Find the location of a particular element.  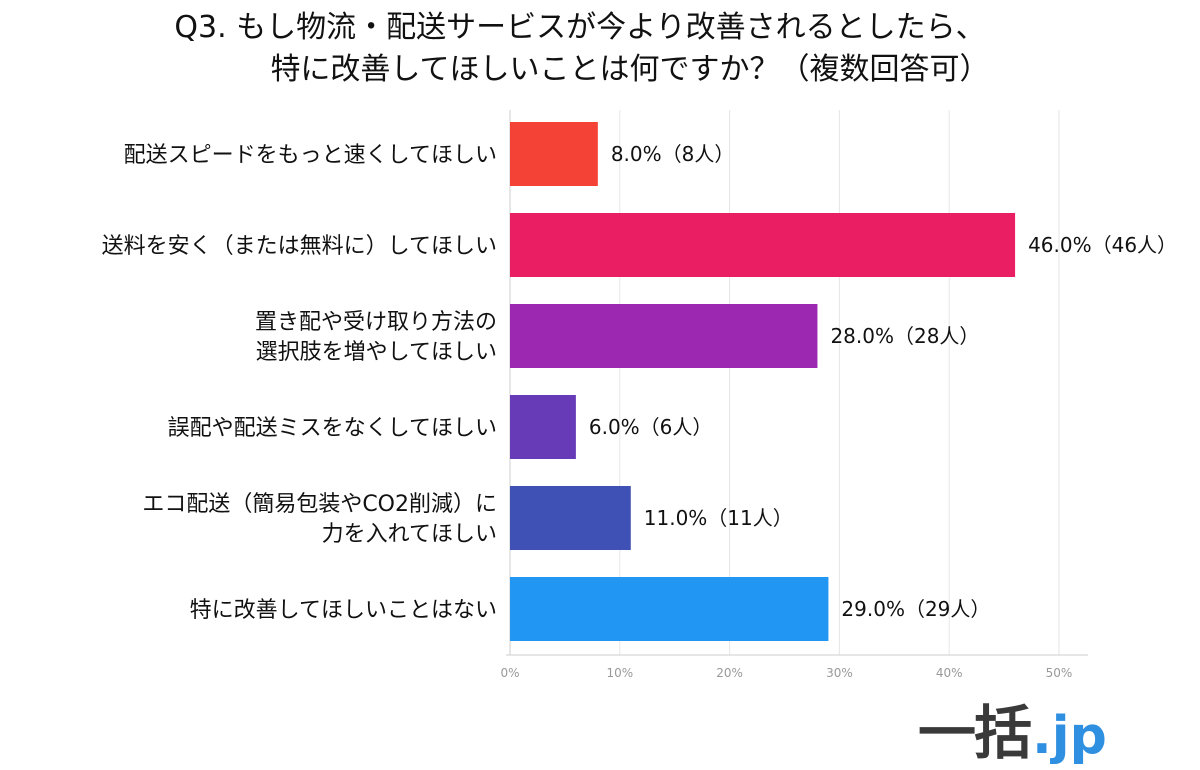

category-label: 選択肢を増やしてほしい is located at coordinates (376, 352).